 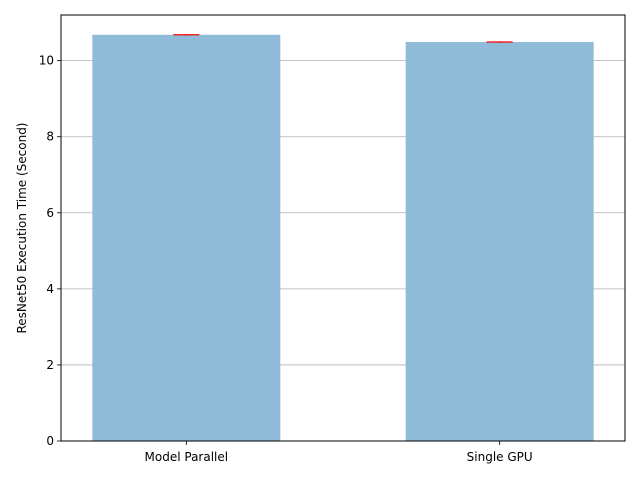 I want to click on y-axis-ticks: 0 2 4 6 8 10, so click(x=50, y=251).